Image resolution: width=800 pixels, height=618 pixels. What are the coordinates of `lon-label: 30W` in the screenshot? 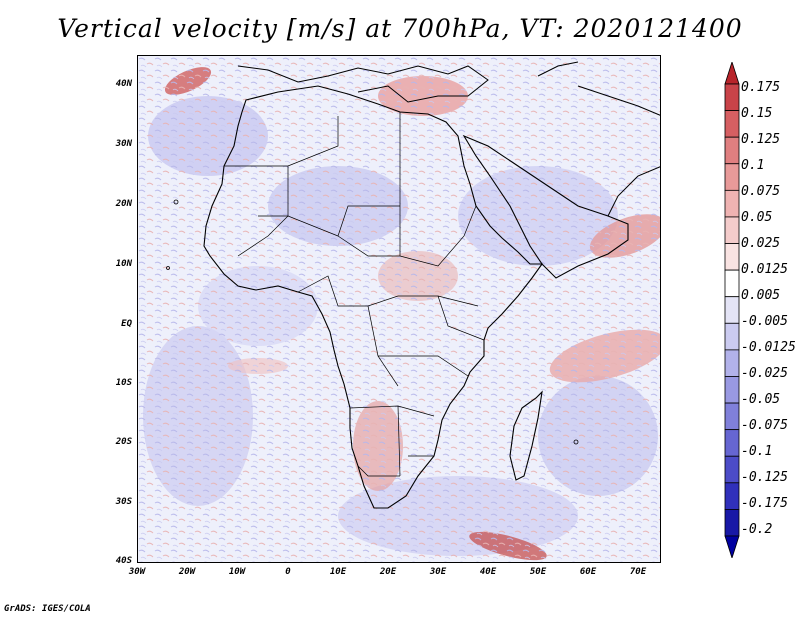 It's located at (137, 572).